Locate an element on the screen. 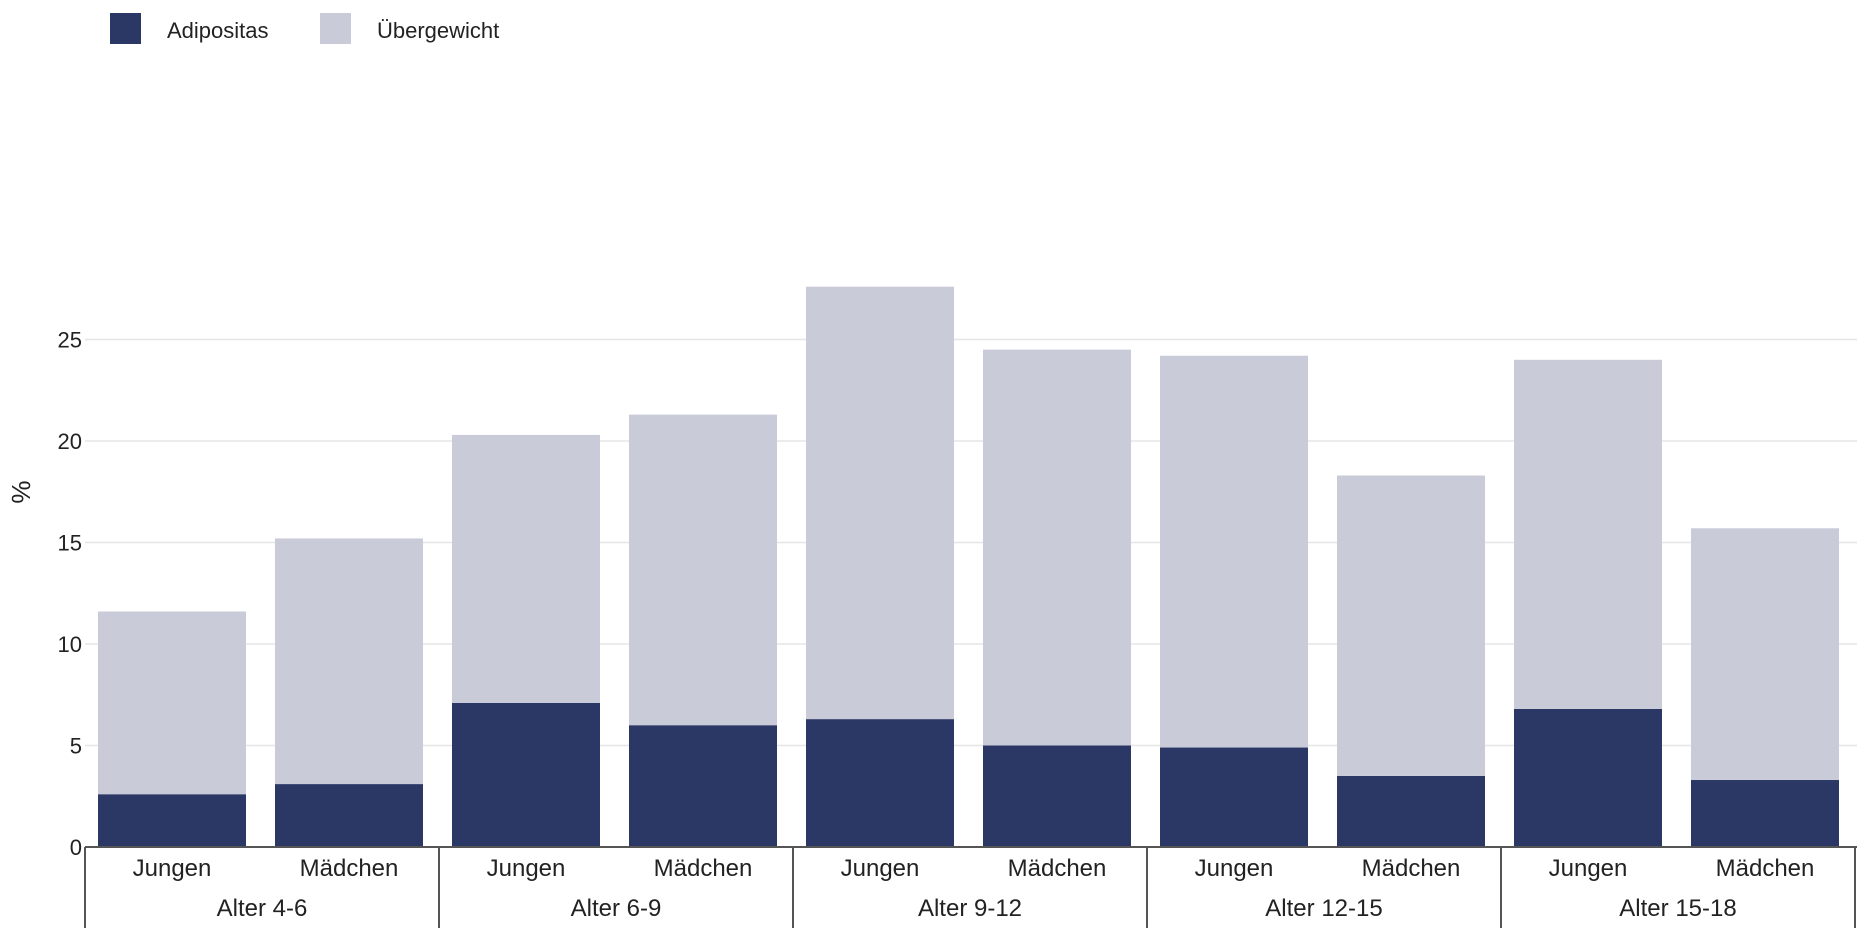 The width and height of the screenshot is (1857, 936). legend-label-uebergewicht: Übergewicht is located at coordinates (438, 30).